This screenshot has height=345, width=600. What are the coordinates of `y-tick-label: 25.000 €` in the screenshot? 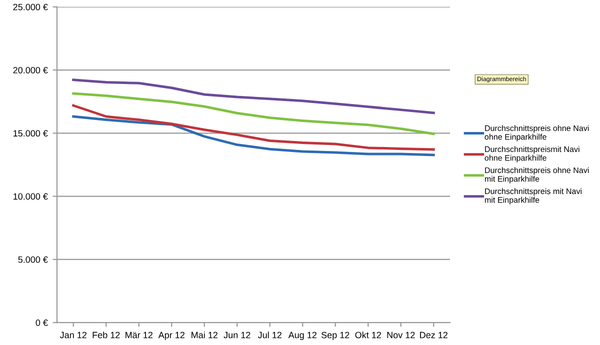 It's located at (30, 7).